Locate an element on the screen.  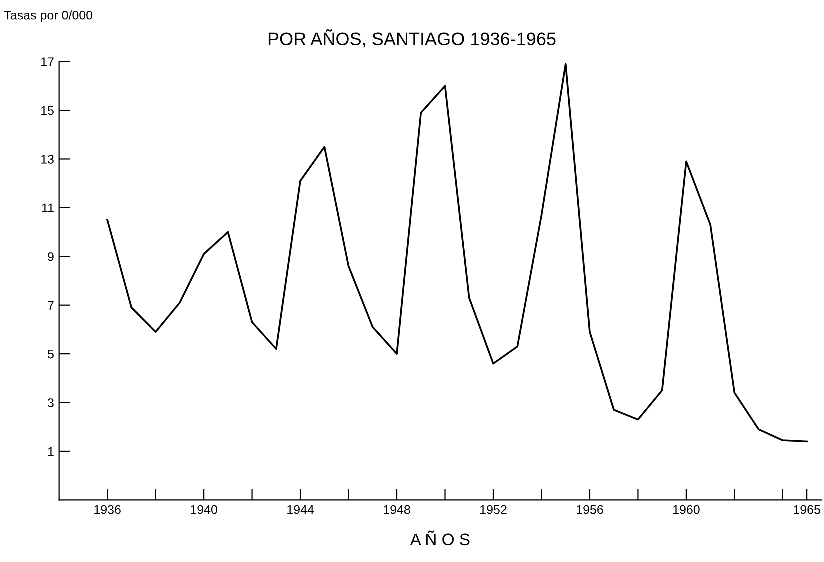
x-tick-label: 1944 is located at coordinates (301, 509).